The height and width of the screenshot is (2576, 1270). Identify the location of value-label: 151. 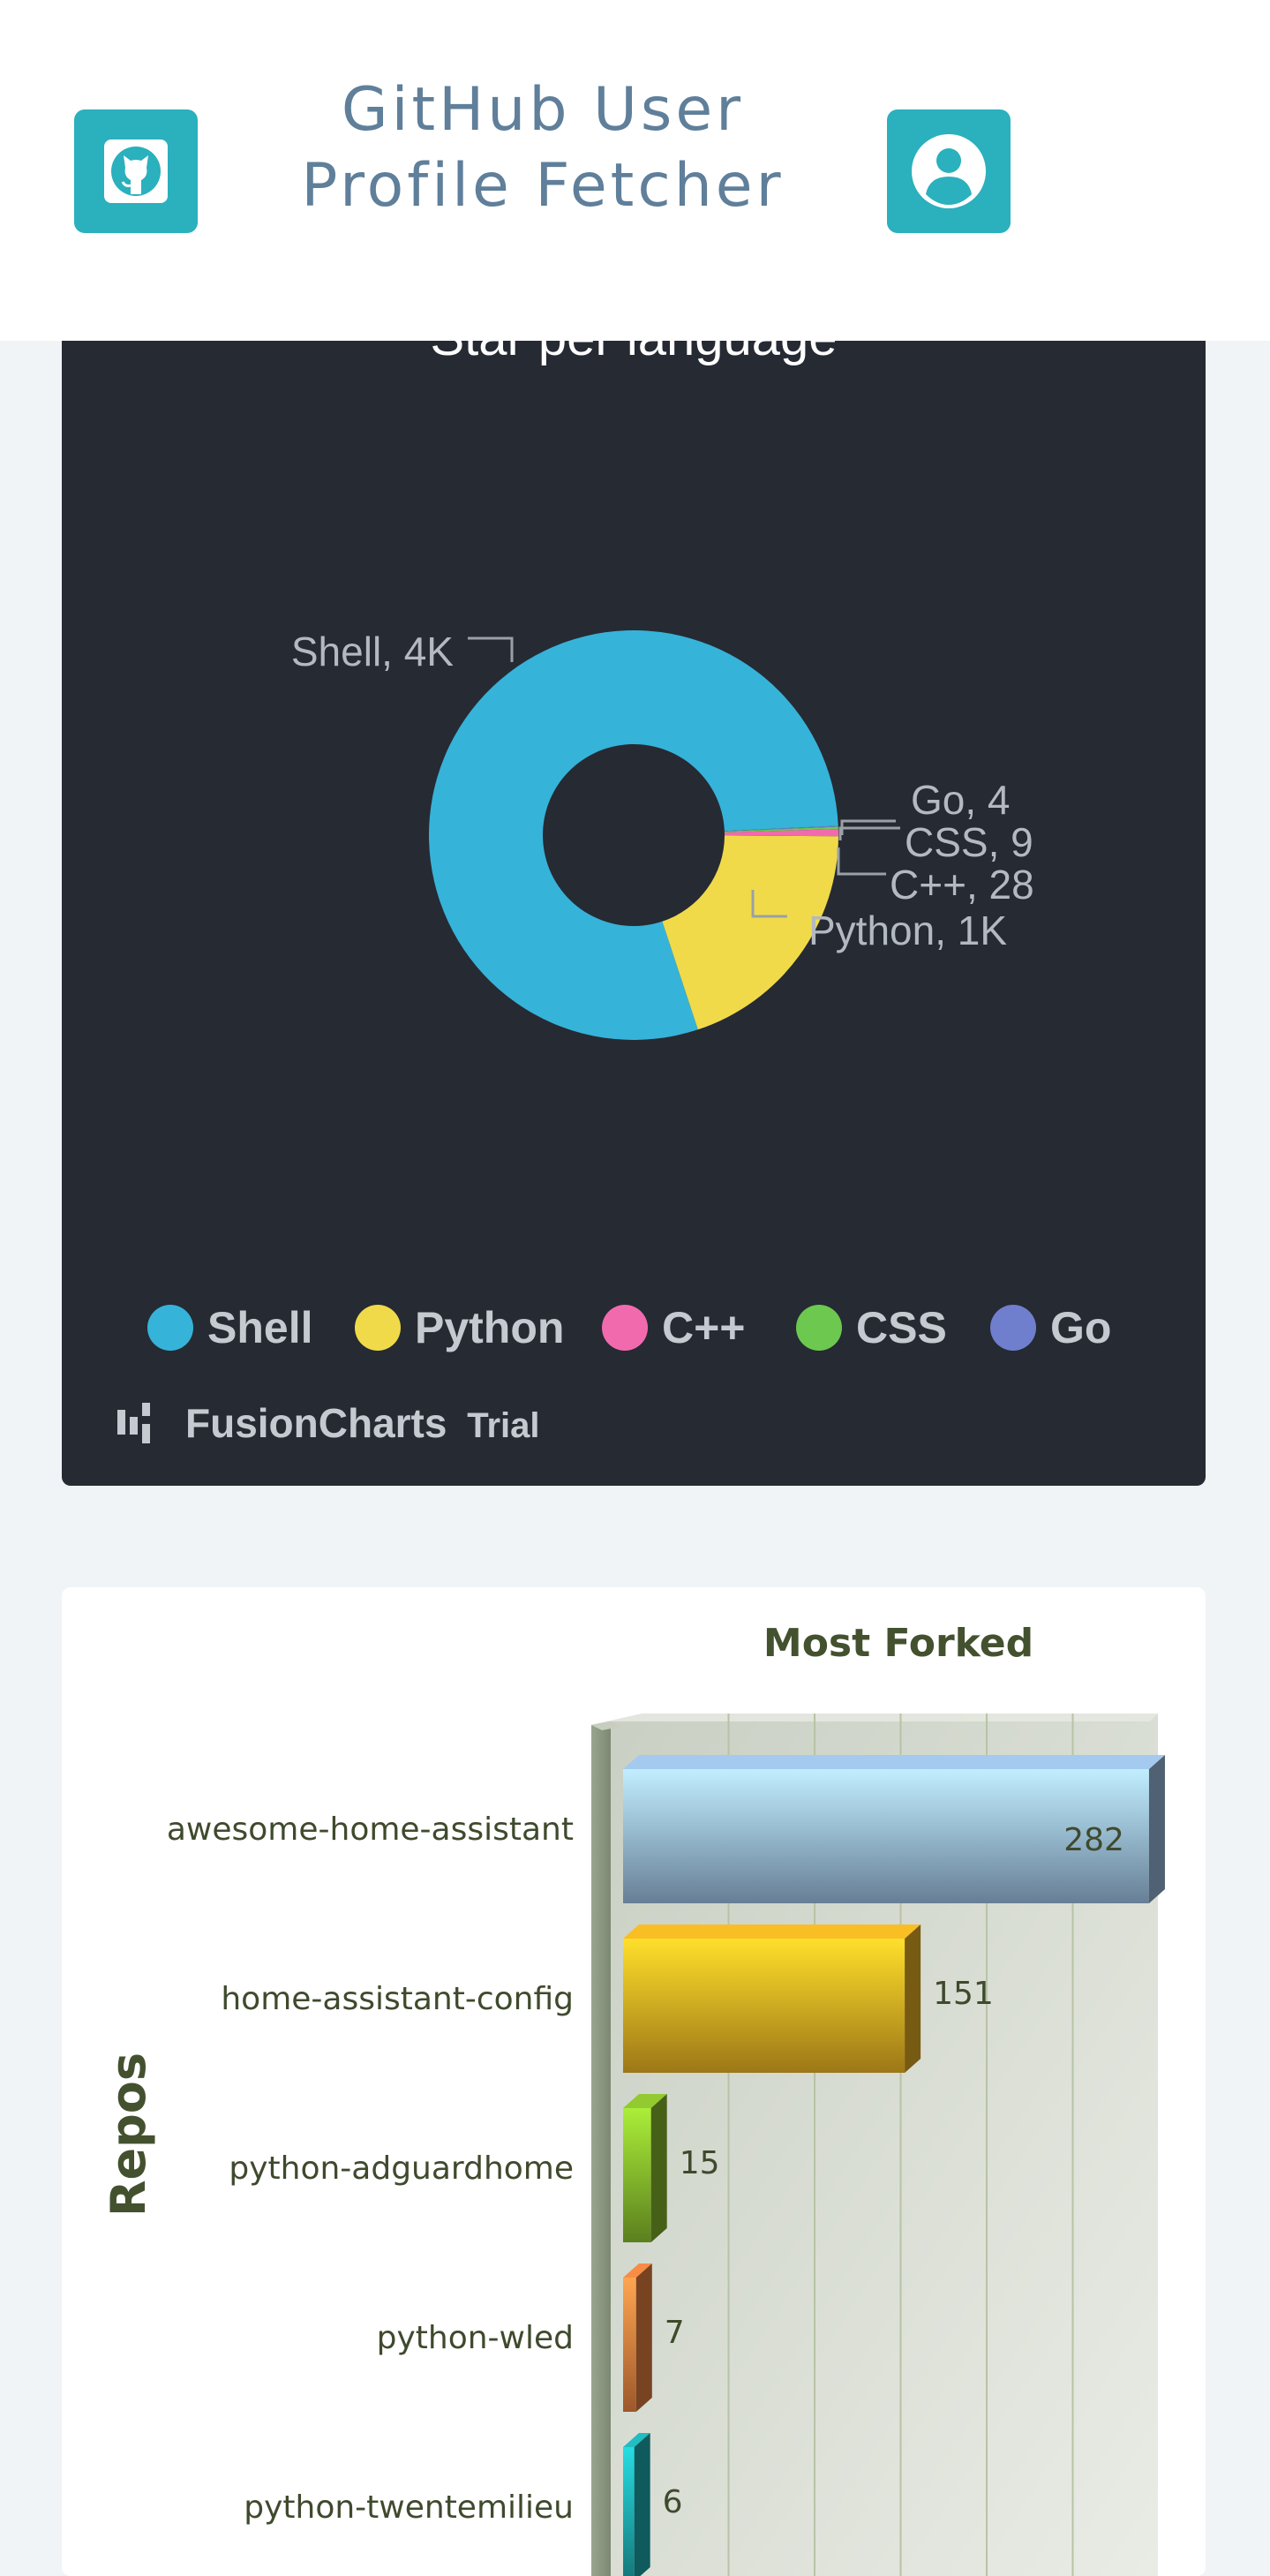
(963, 1994).